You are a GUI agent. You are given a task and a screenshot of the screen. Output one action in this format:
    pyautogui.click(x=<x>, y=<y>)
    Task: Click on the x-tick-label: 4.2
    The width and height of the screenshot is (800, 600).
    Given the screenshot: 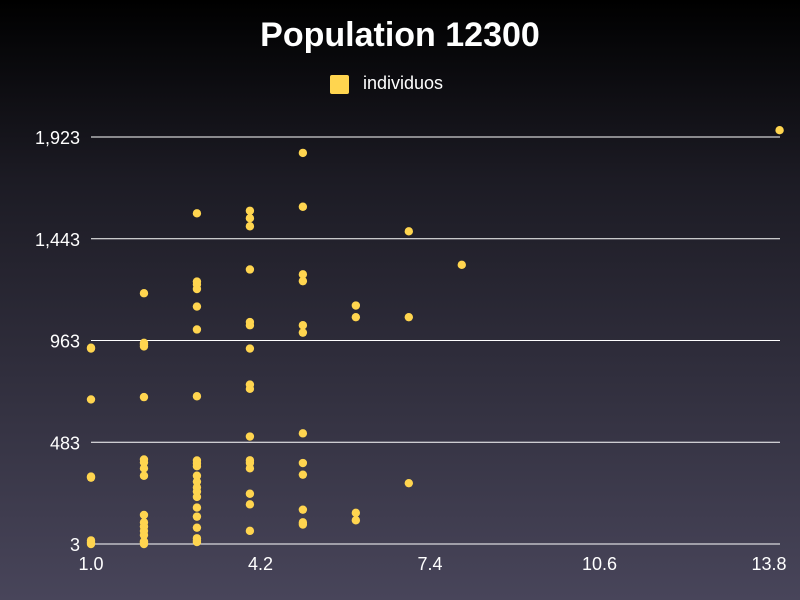 What is the action you would take?
    pyautogui.click(x=260, y=564)
    